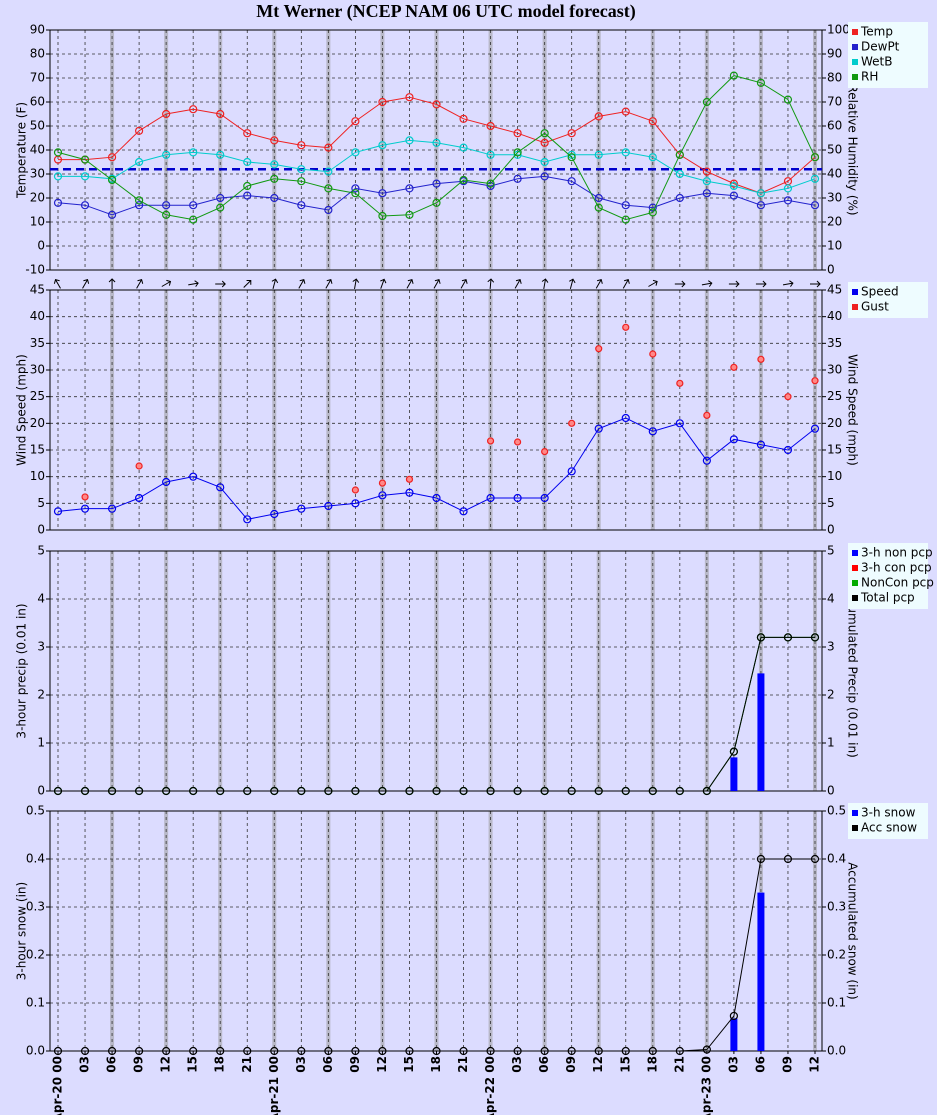 This screenshot has width=937, height=1115. Describe the element at coordinates (37, 316) in the screenshot. I see `y-tick-label: 40` at that location.